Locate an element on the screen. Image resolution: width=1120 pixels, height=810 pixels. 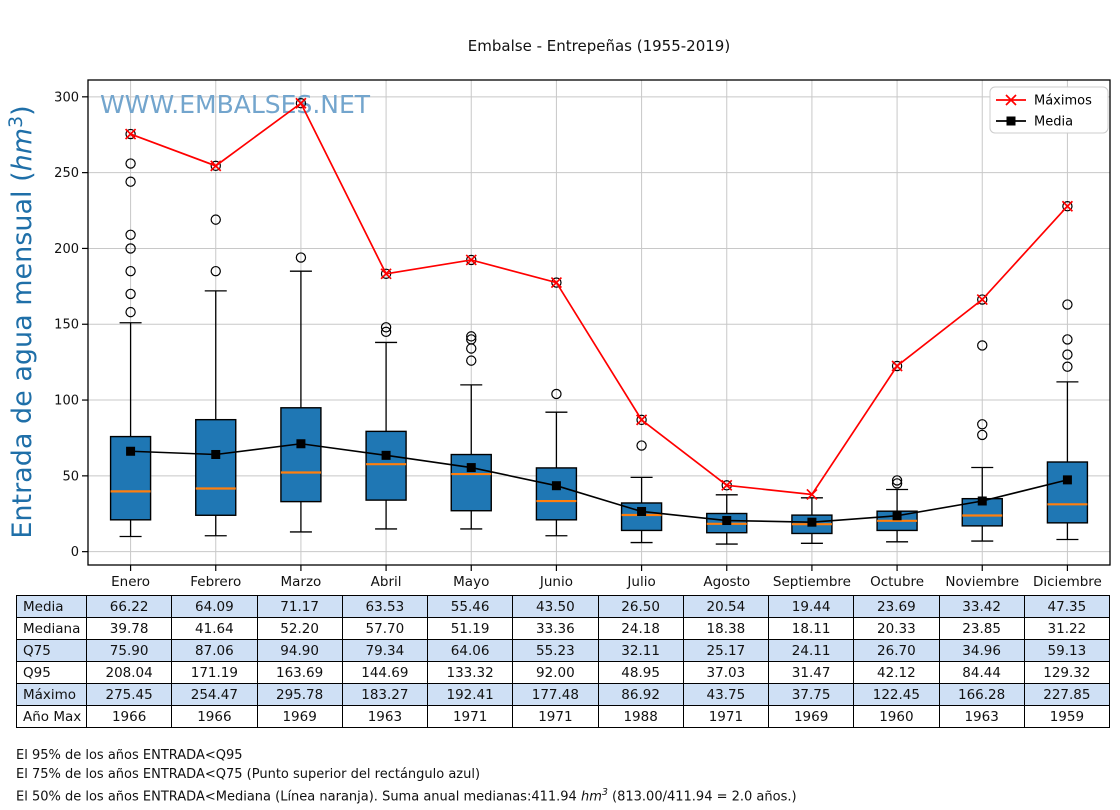
x-tick-label: Septiembre is located at coordinates (812, 582).